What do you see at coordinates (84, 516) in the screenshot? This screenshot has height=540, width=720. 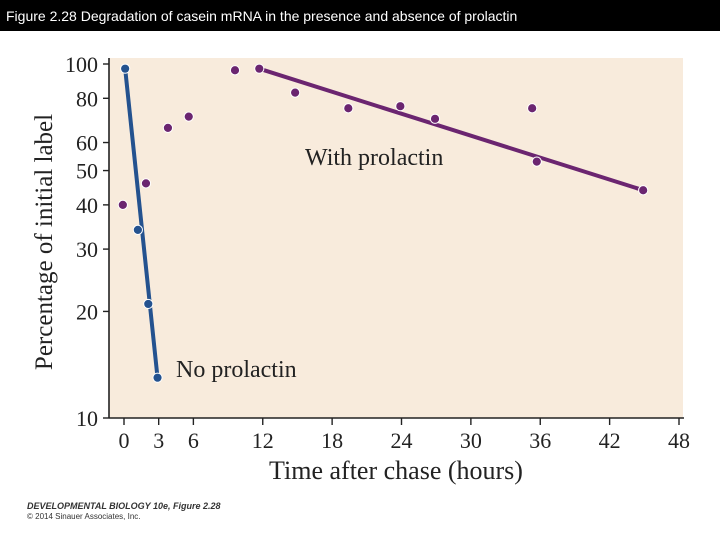 I see `credit-copyright: © 2014 Sinauer Associates, Inc.` at bounding box center [84, 516].